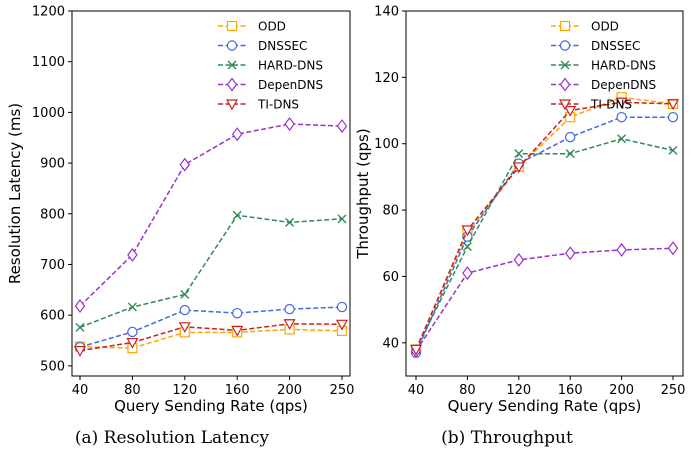 The width and height of the screenshot is (691, 451). I want to click on y-tick-label: 800, so click(52, 214).